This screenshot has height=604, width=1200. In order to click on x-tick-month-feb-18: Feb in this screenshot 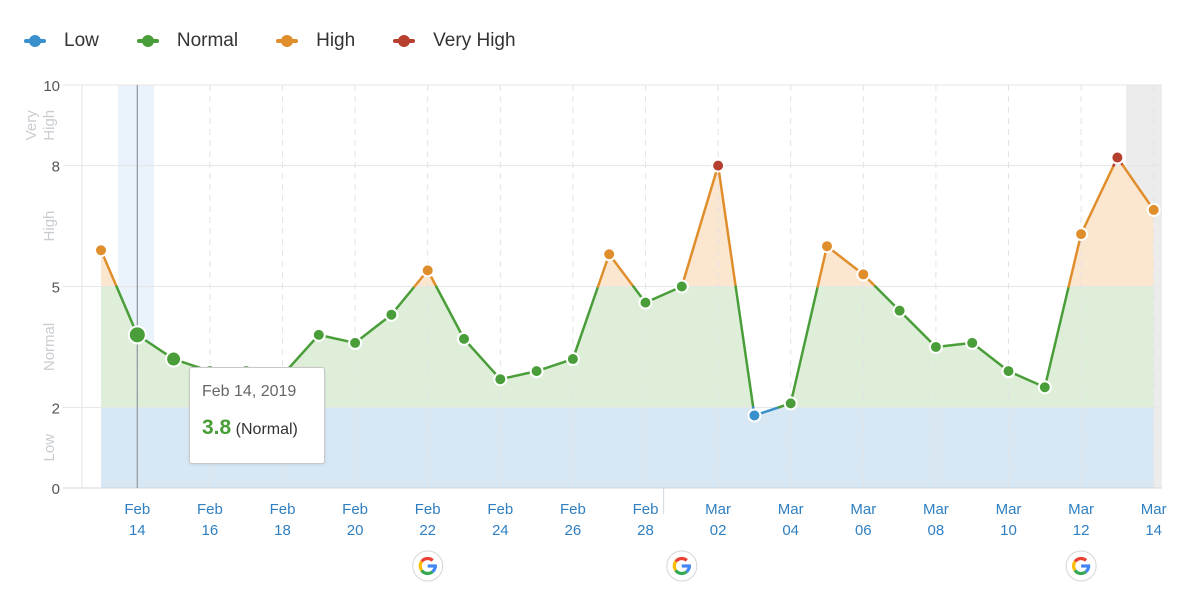, I will do `click(283, 509)`.